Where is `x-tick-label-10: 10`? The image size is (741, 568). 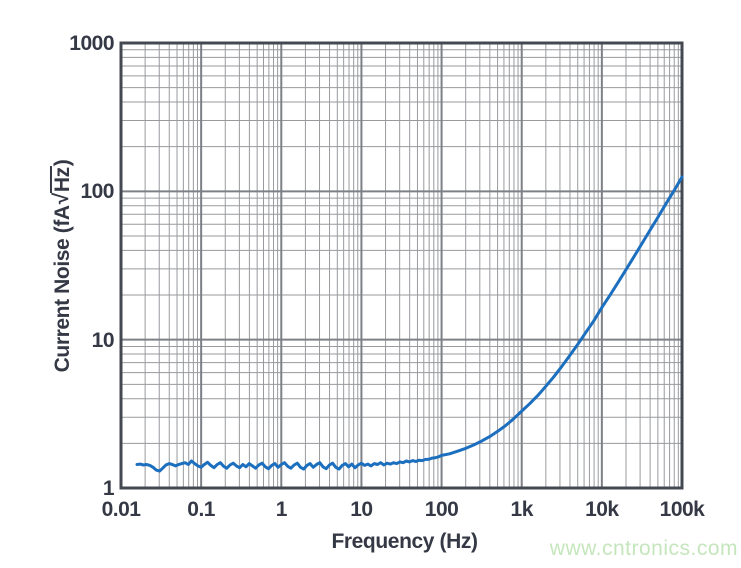 x-tick-label-10: 10 is located at coordinates (361, 509).